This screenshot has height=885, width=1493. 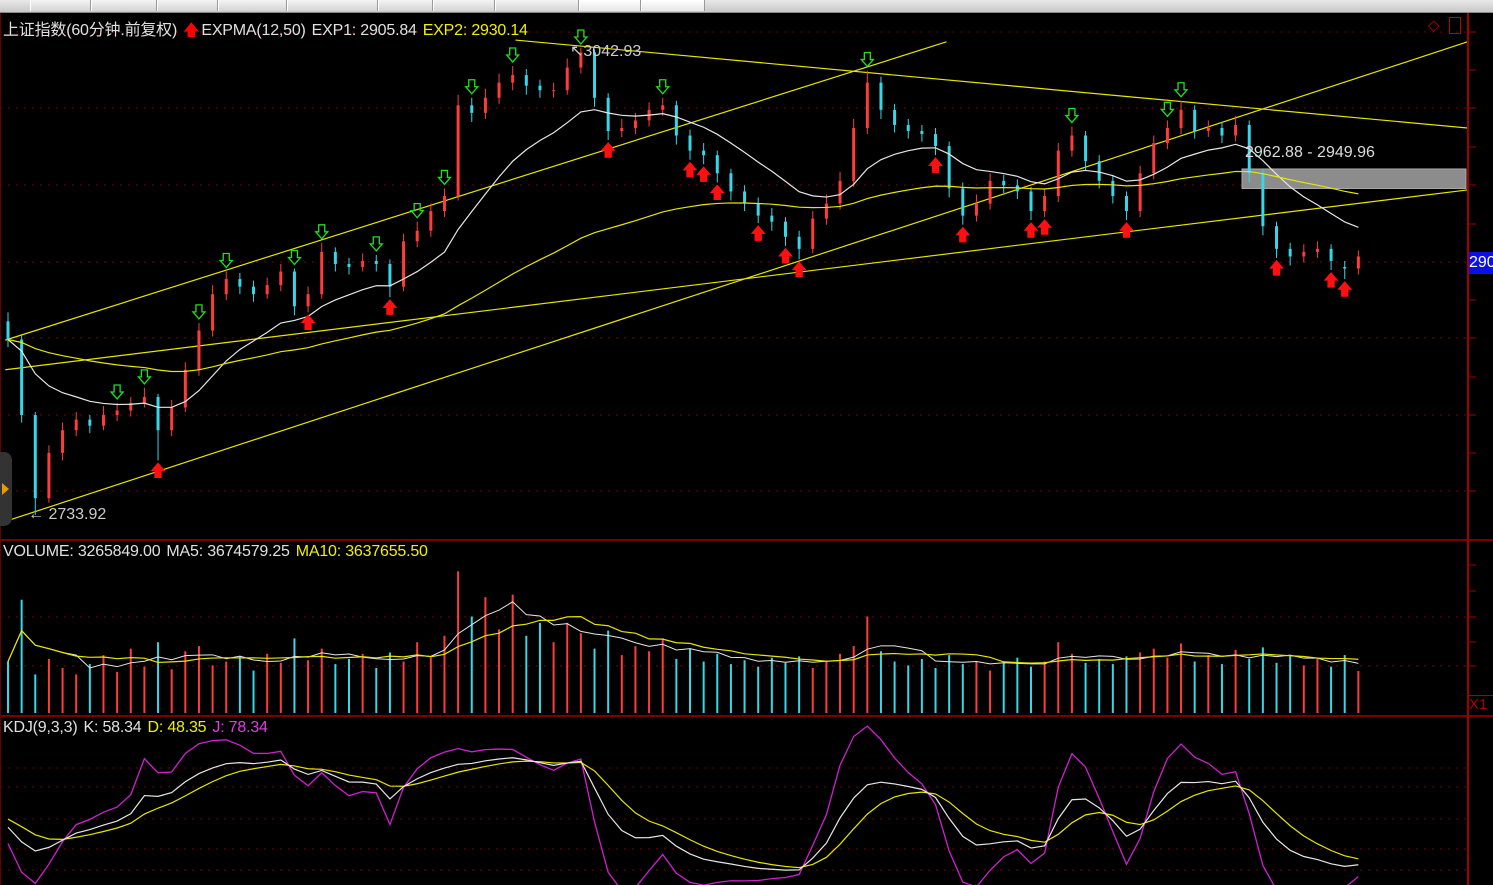 What do you see at coordinates (228, 551) in the screenshot?
I see `ma5-value: MA5: 3674579.25` at bounding box center [228, 551].